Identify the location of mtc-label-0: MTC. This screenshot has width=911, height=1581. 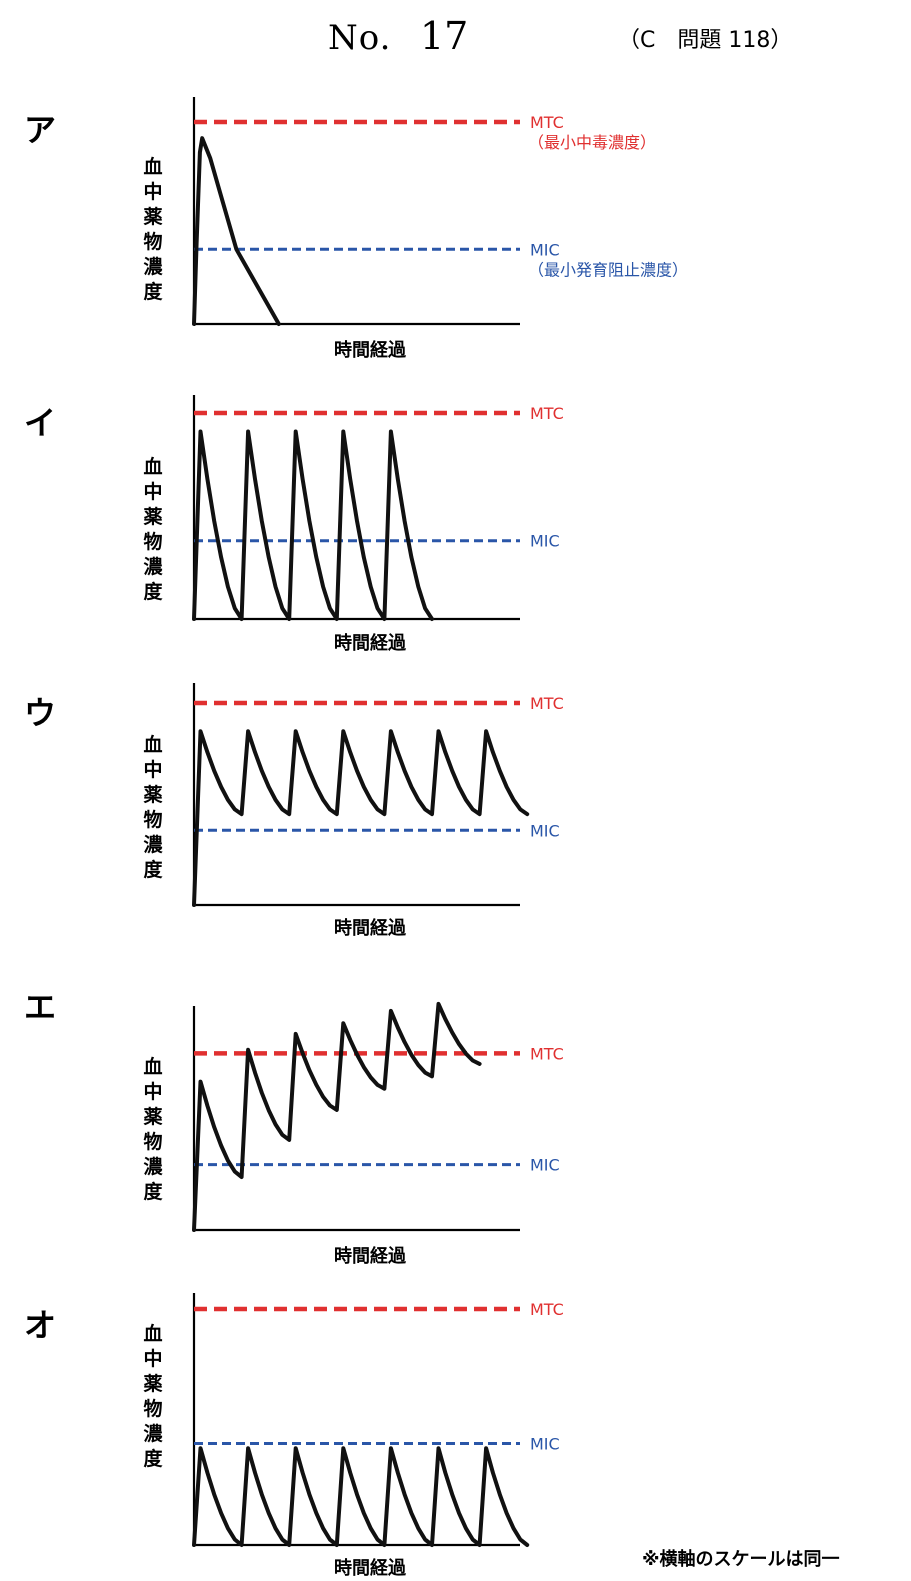
(547, 122).